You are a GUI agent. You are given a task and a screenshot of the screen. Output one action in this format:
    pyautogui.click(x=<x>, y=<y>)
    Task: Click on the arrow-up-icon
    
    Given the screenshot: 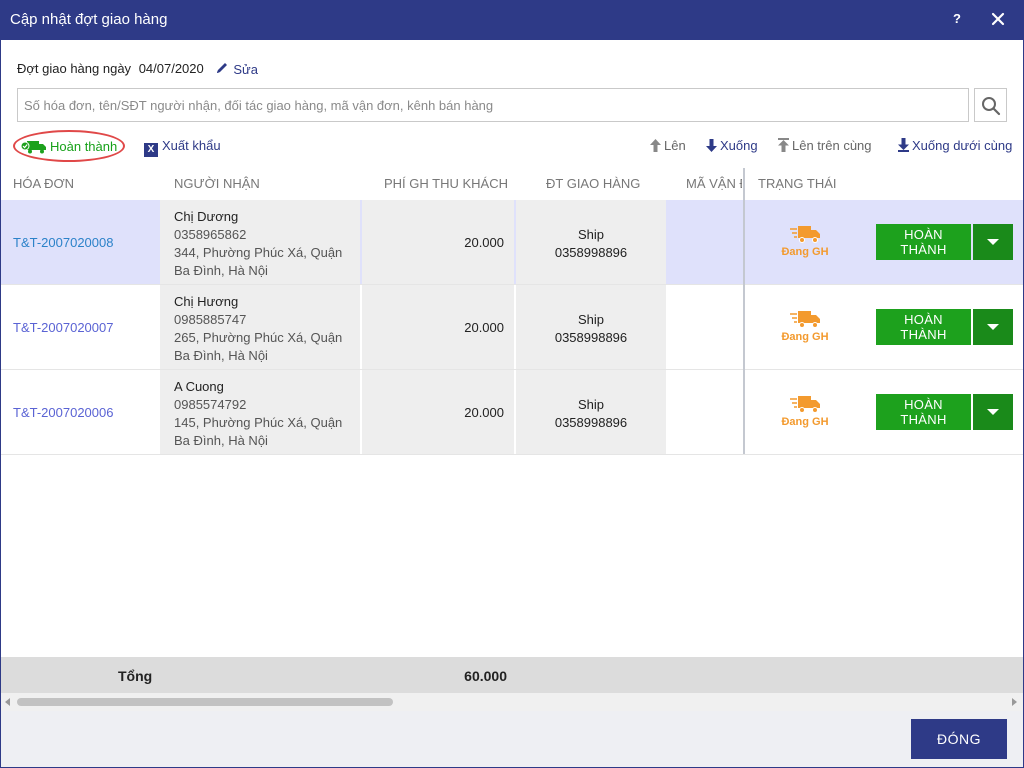 What is the action you would take?
    pyautogui.click(x=655, y=145)
    